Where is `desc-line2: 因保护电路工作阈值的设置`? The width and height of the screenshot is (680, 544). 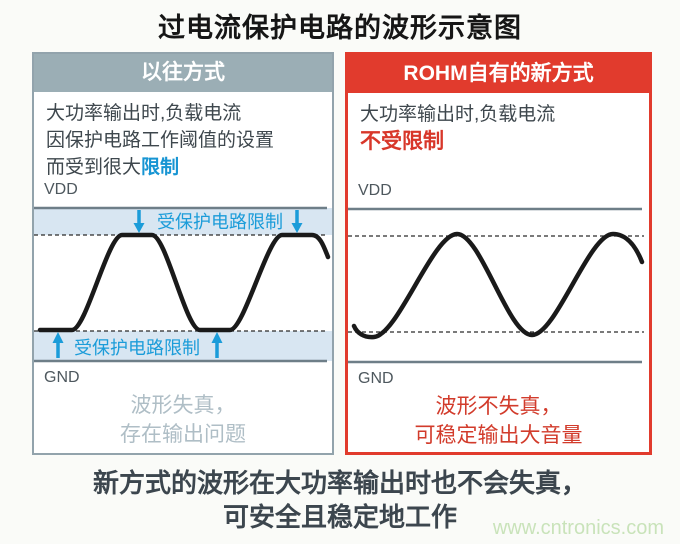 desc-line2: 因保护电路工作阈值的设置 is located at coordinates (160, 140).